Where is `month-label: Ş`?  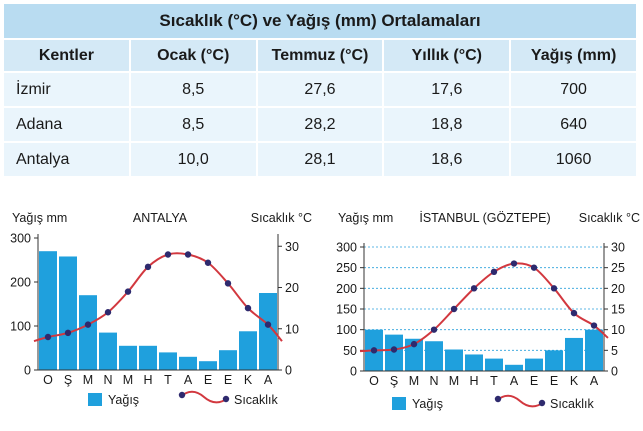 month-label: Ş is located at coordinates (394, 381).